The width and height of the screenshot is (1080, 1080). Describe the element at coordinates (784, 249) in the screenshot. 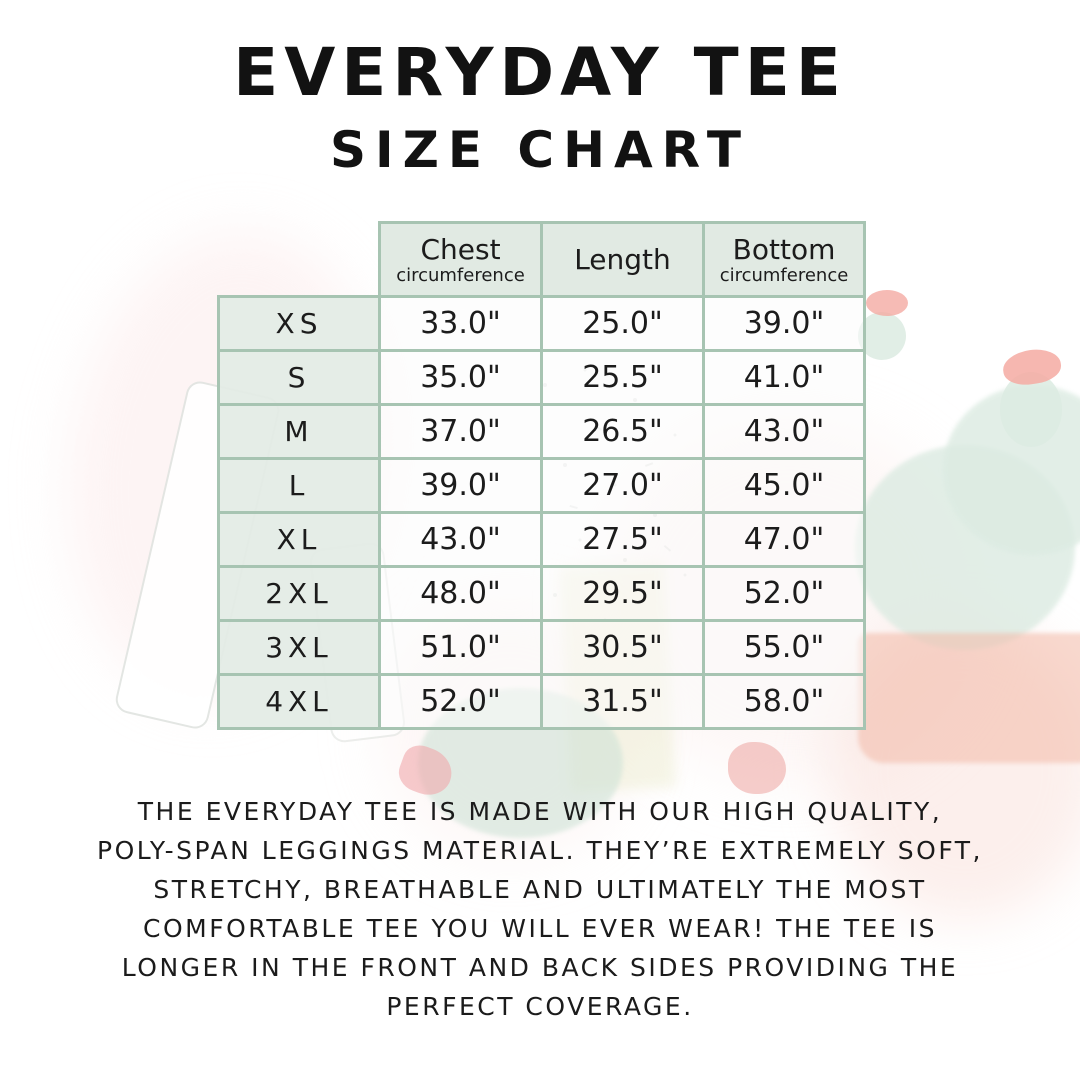

I see `column-title: Bottom` at that location.